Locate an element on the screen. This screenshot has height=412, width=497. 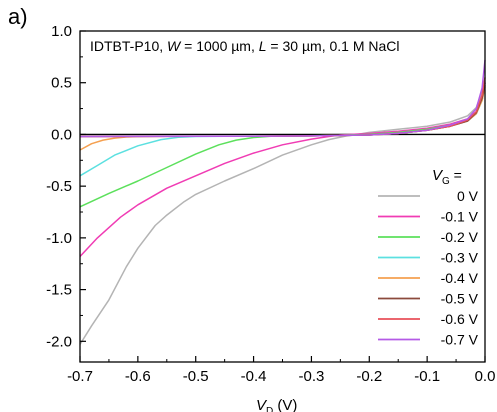
x-tick-label-4: -0.3 is located at coordinates (311, 376).